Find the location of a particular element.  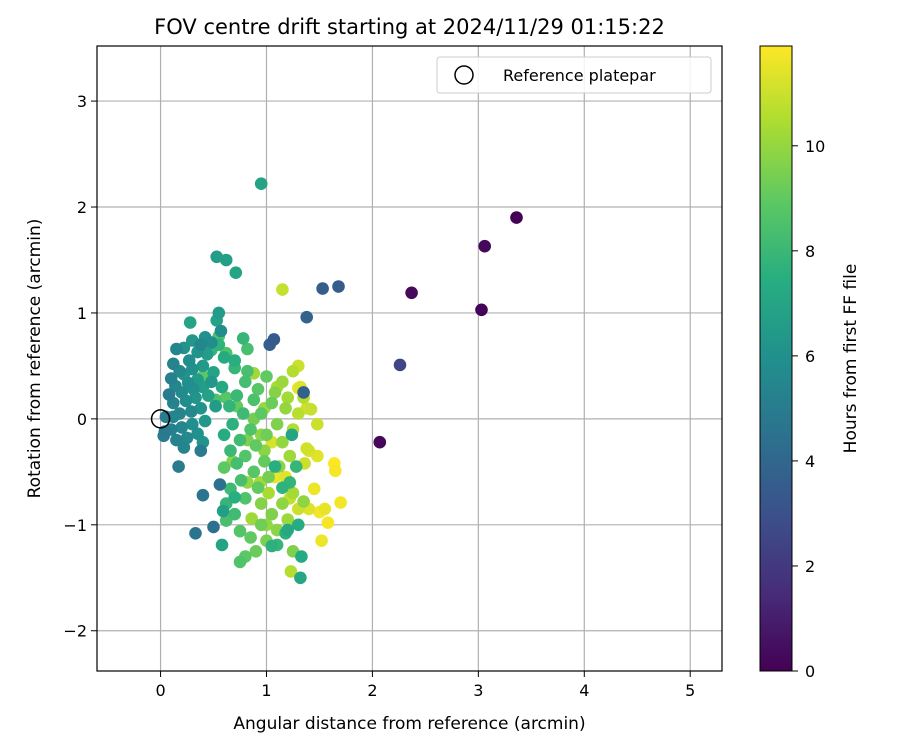

colorbar-tick-label: 0 is located at coordinates (810, 671).